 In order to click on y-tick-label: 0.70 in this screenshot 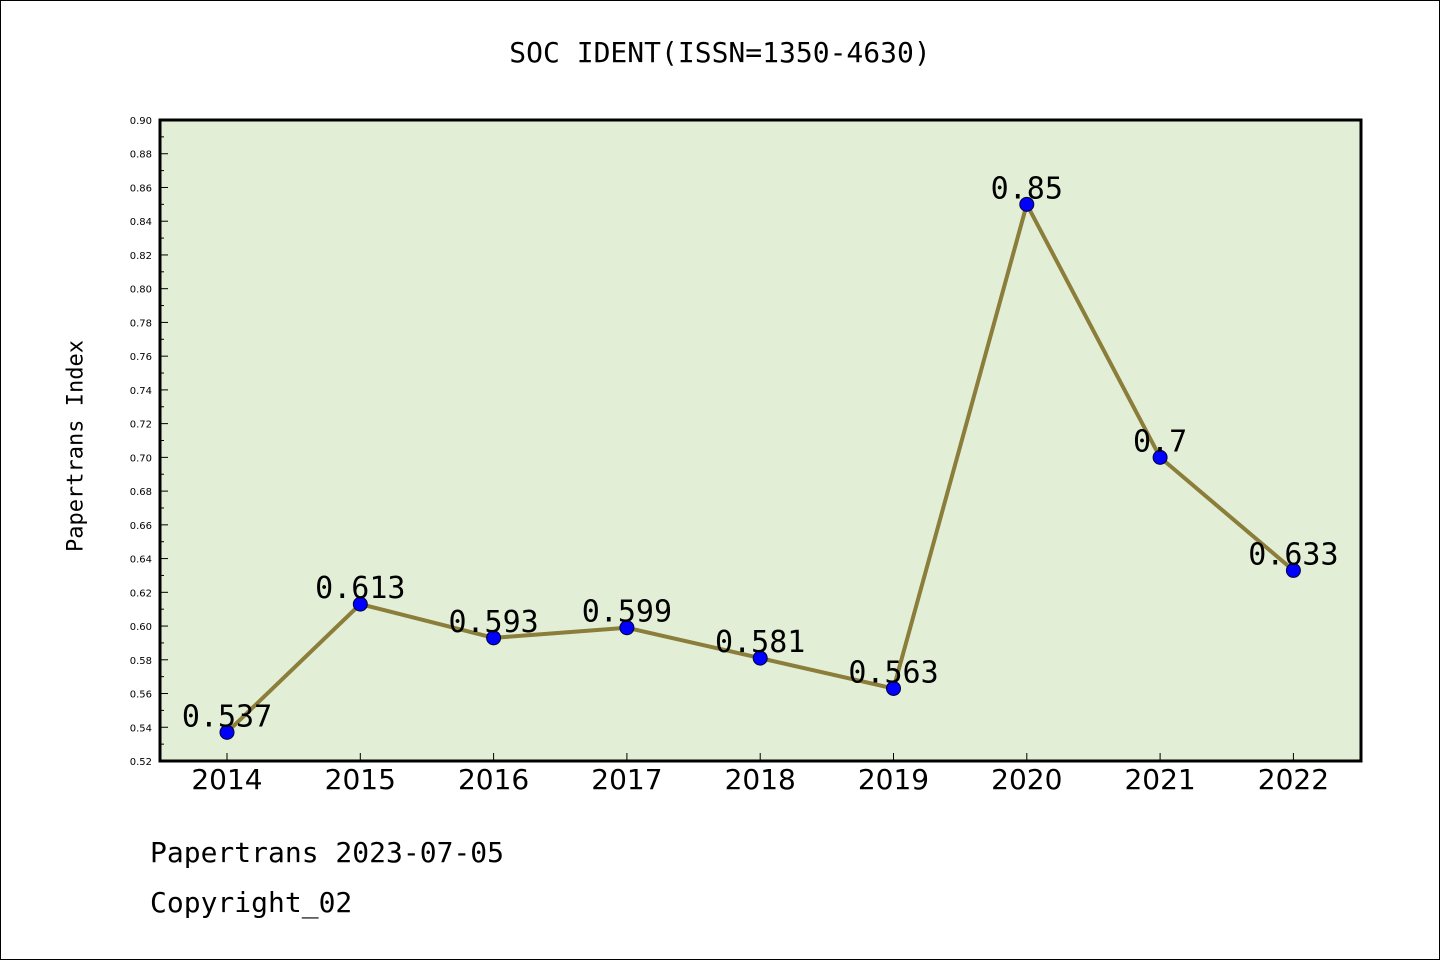, I will do `click(141, 458)`.